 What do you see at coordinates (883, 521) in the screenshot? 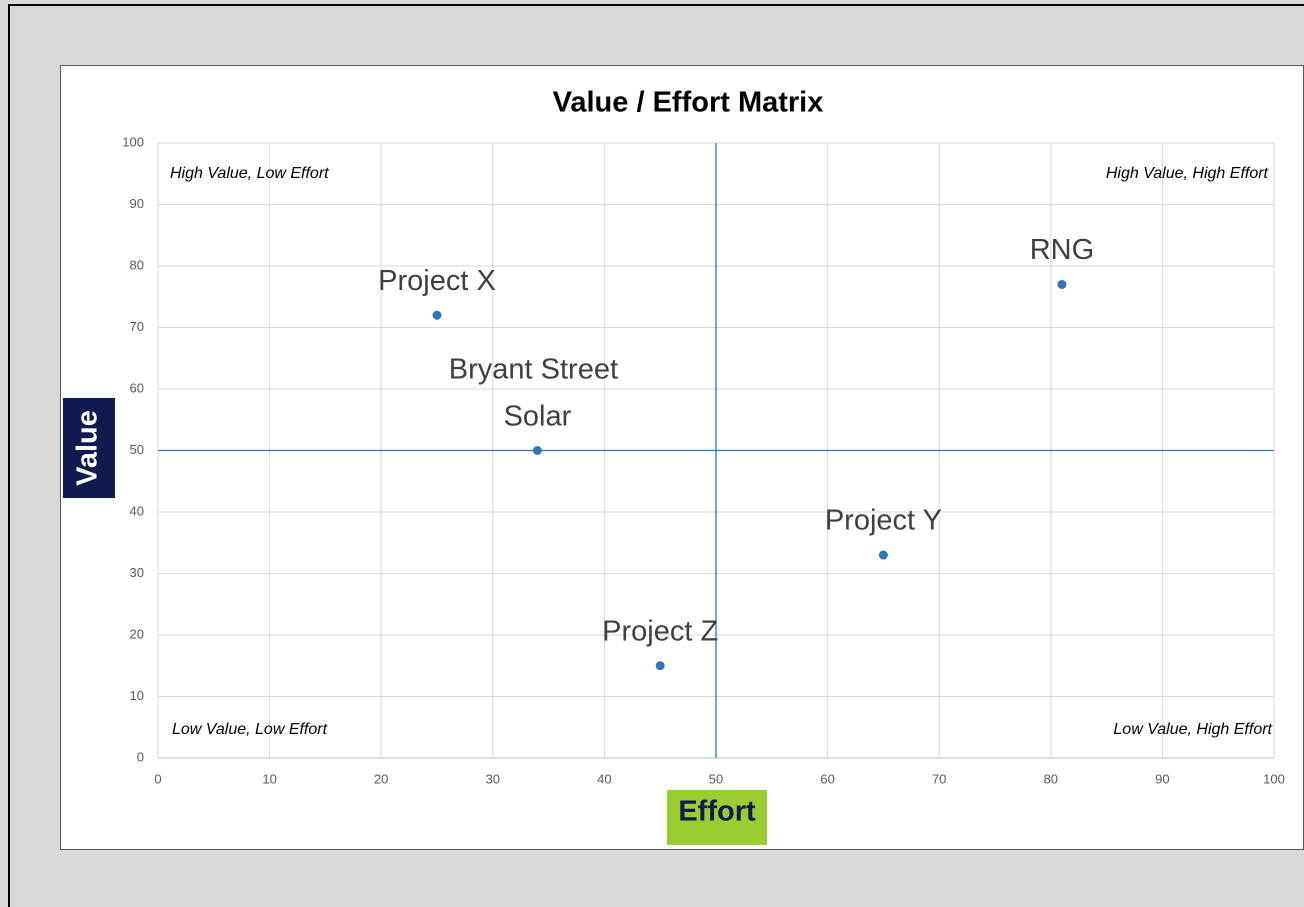
I see `point-label: Project Y` at bounding box center [883, 521].